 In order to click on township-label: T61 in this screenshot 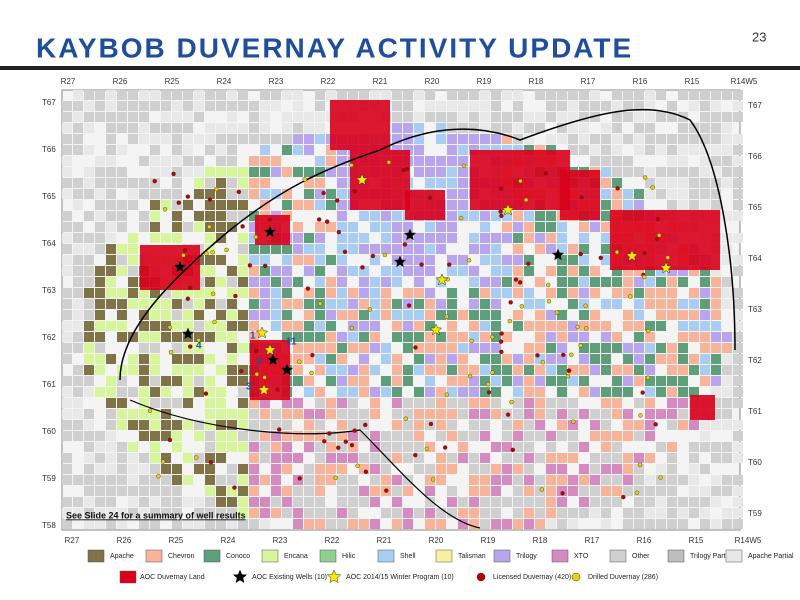, I will do `click(49, 384)`.